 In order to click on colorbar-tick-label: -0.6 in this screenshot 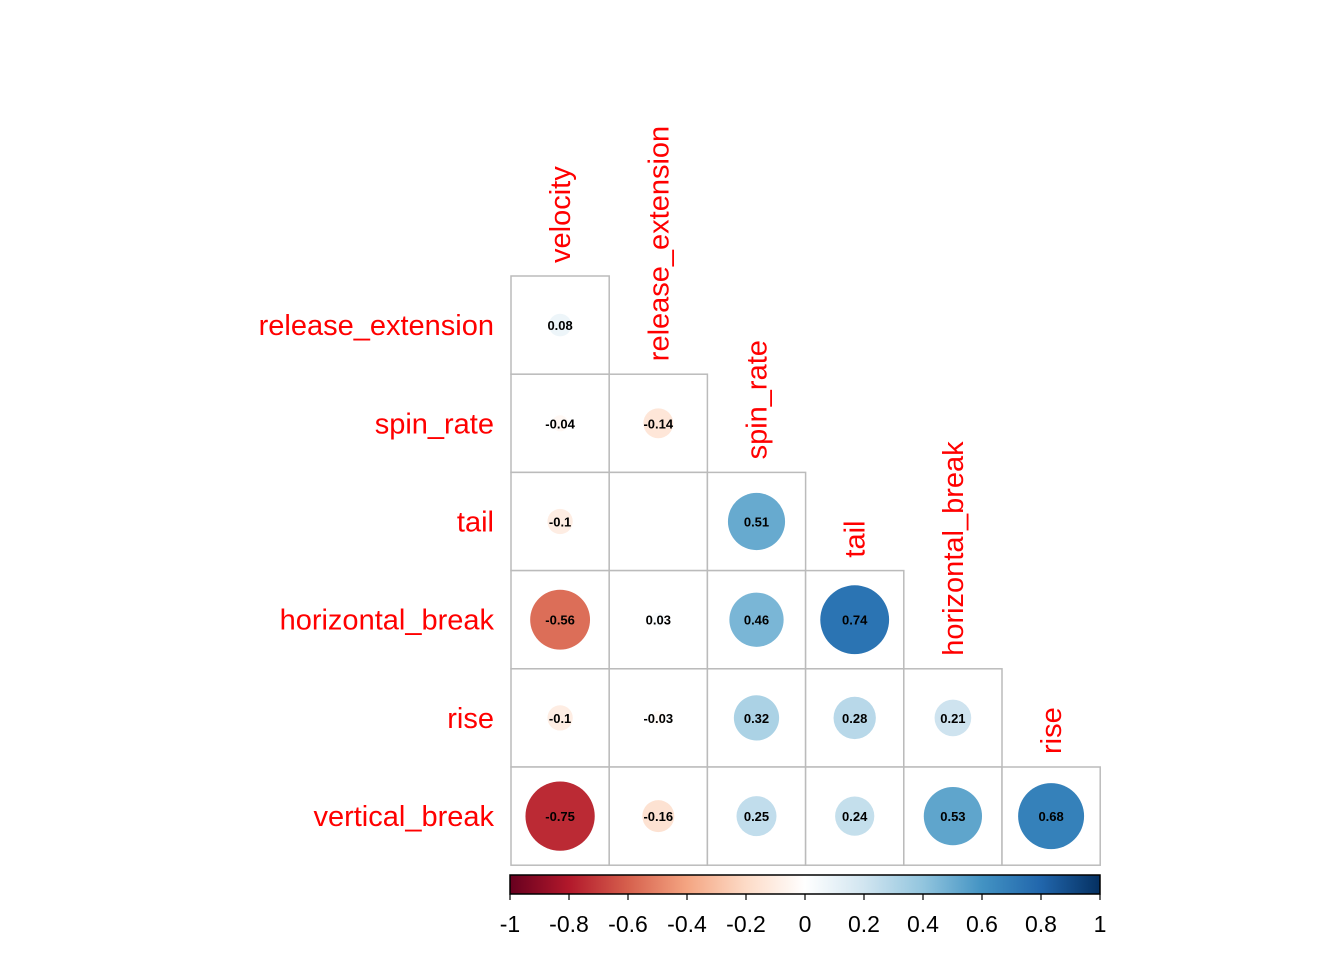, I will do `click(628, 924)`.